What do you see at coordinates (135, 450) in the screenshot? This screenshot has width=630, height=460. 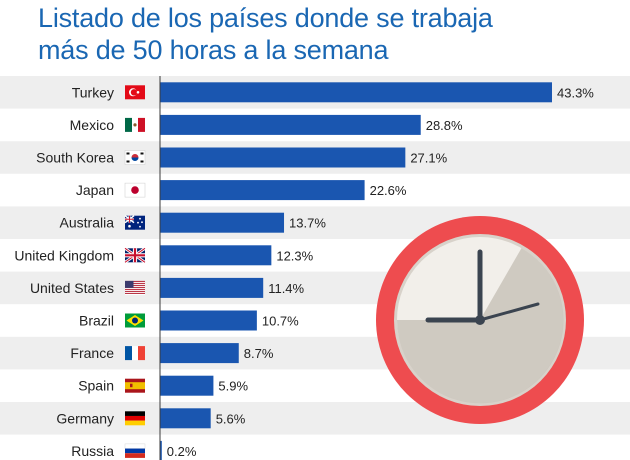 I see `russia-flag-icon` at bounding box center [135, 450].